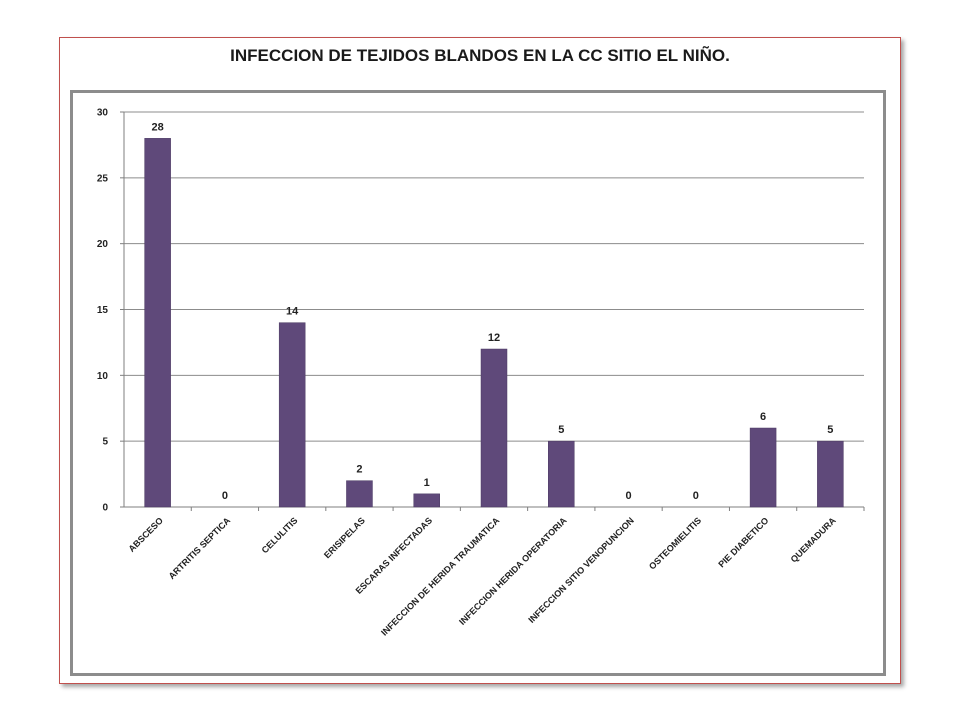 This screenshot has width=960, height=720. I want to click on category-label: INFECCION DE HERIDA TRAUMATICA, so click(440, 576).